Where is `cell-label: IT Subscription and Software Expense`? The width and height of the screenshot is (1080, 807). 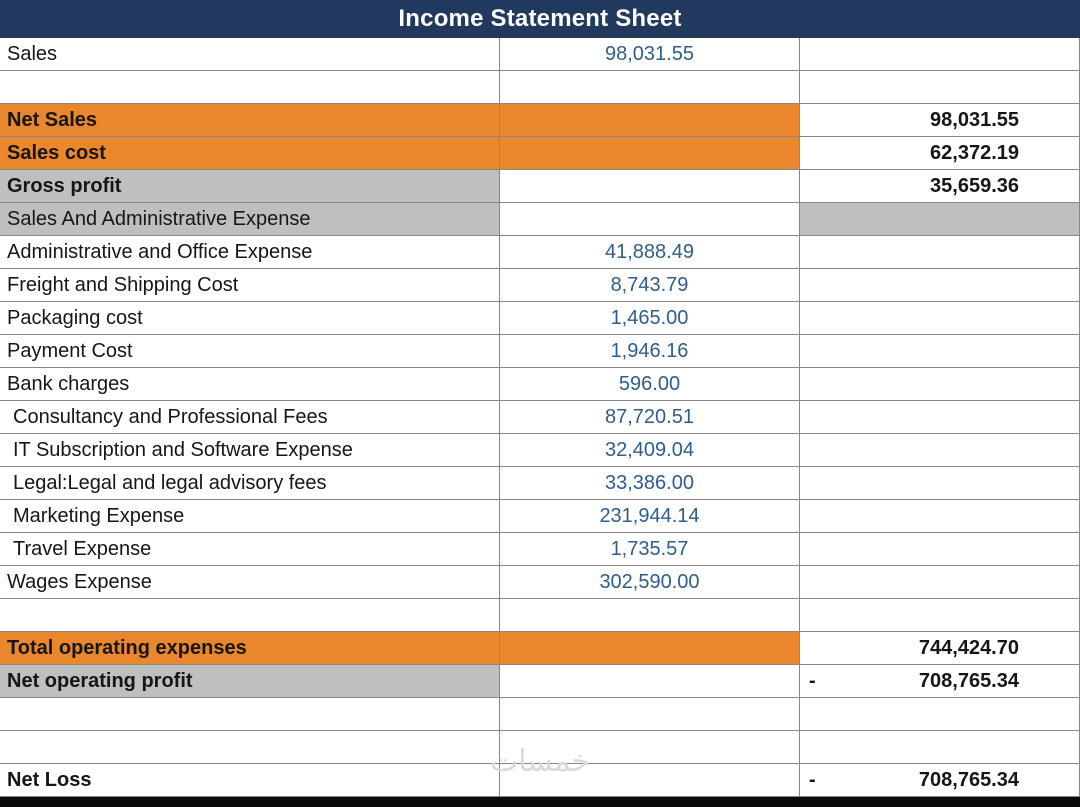 cell-label: IT Subscription and Software Expense is located at coordinates (250, 450).